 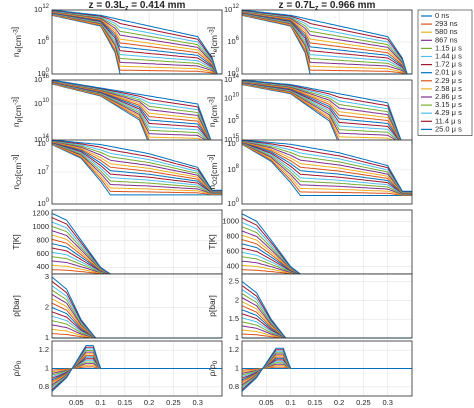 I want to click on subplot: 1012 106 100 ne[cm-3], so click(x=309, y=41).